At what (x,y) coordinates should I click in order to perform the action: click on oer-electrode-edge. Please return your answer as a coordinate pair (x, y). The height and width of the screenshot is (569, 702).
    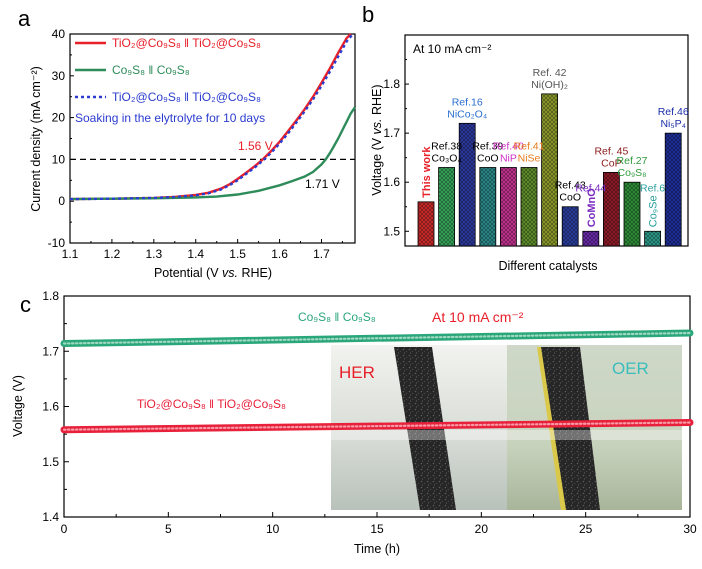
    Looking at the image, I should click on (551, 428).